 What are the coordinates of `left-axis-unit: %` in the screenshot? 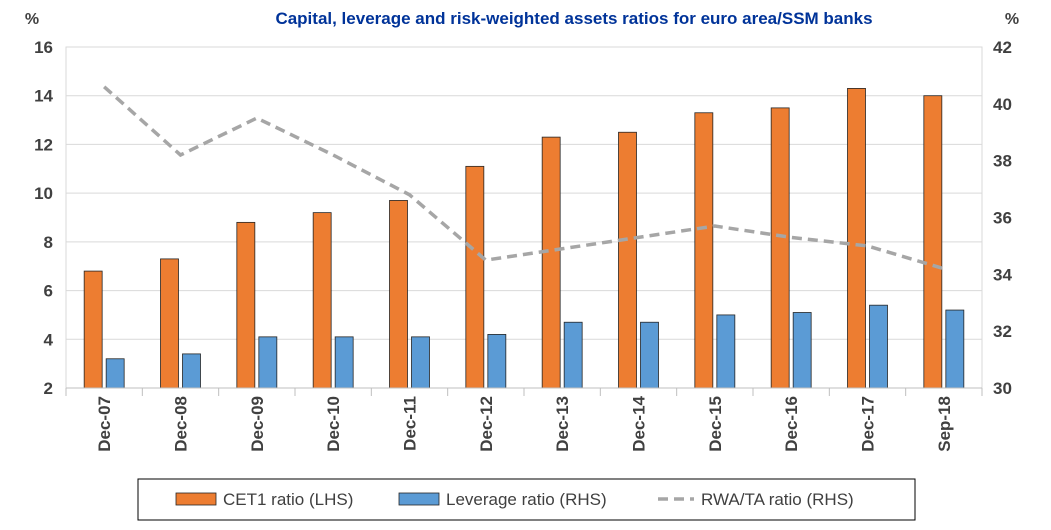 It's located at (32, 19).